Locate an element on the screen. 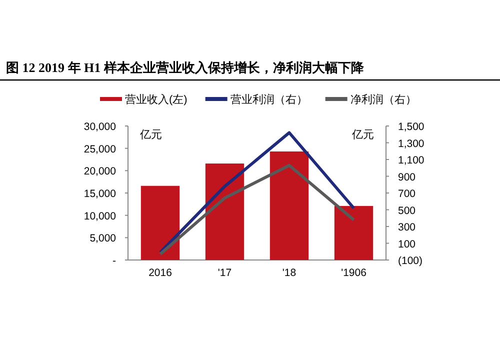 This screenshot has height=362, width=500. y-tick-label: 5,000 is located at coordinates (103, 238).